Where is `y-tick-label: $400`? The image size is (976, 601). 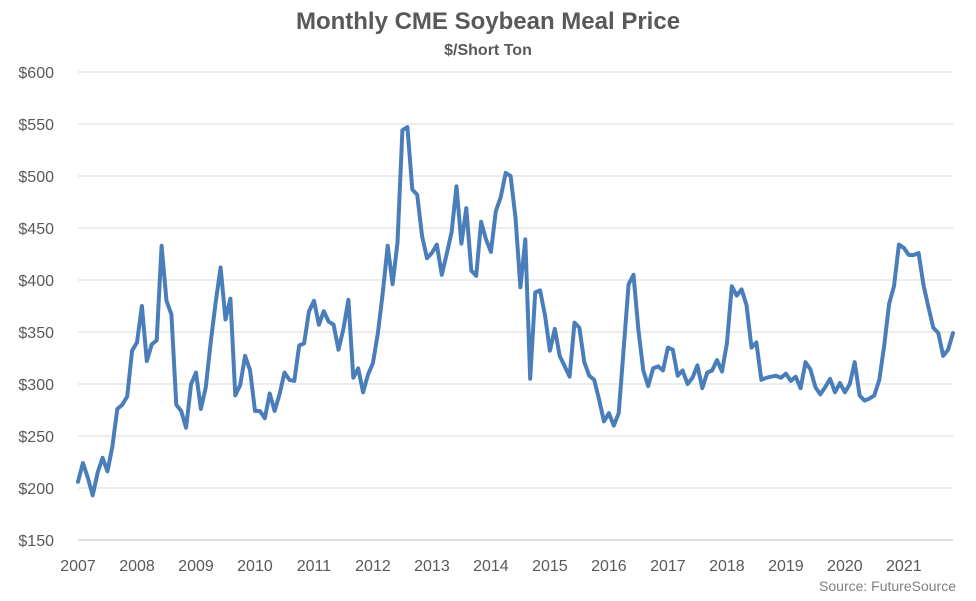 y-tick-label: $400 is located at coordinates (36, 281).